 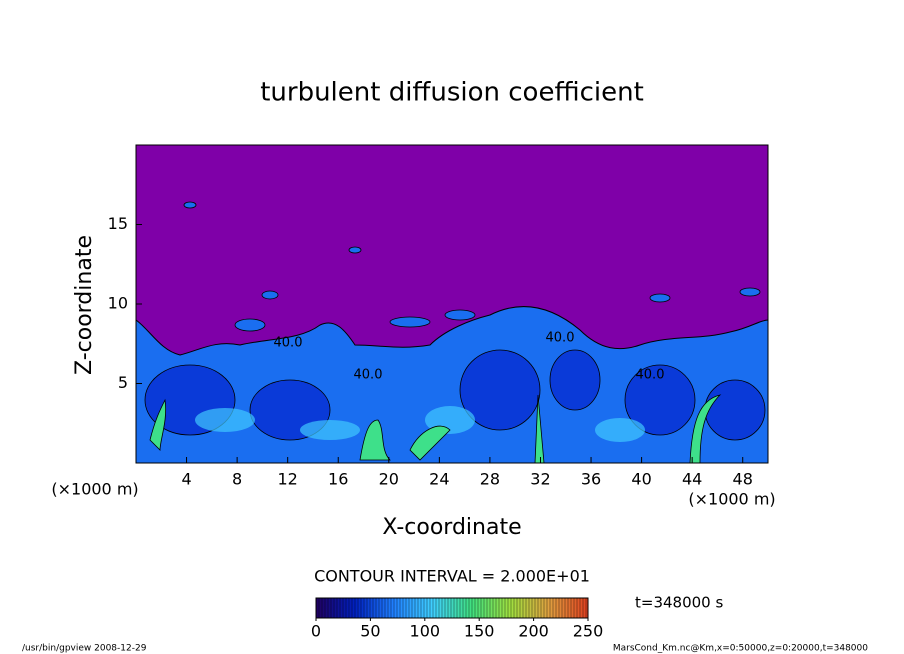 I want to click on contour-interval: CONTOUR INTERVAL = 2.000E+01, so click(x=452, y=576).